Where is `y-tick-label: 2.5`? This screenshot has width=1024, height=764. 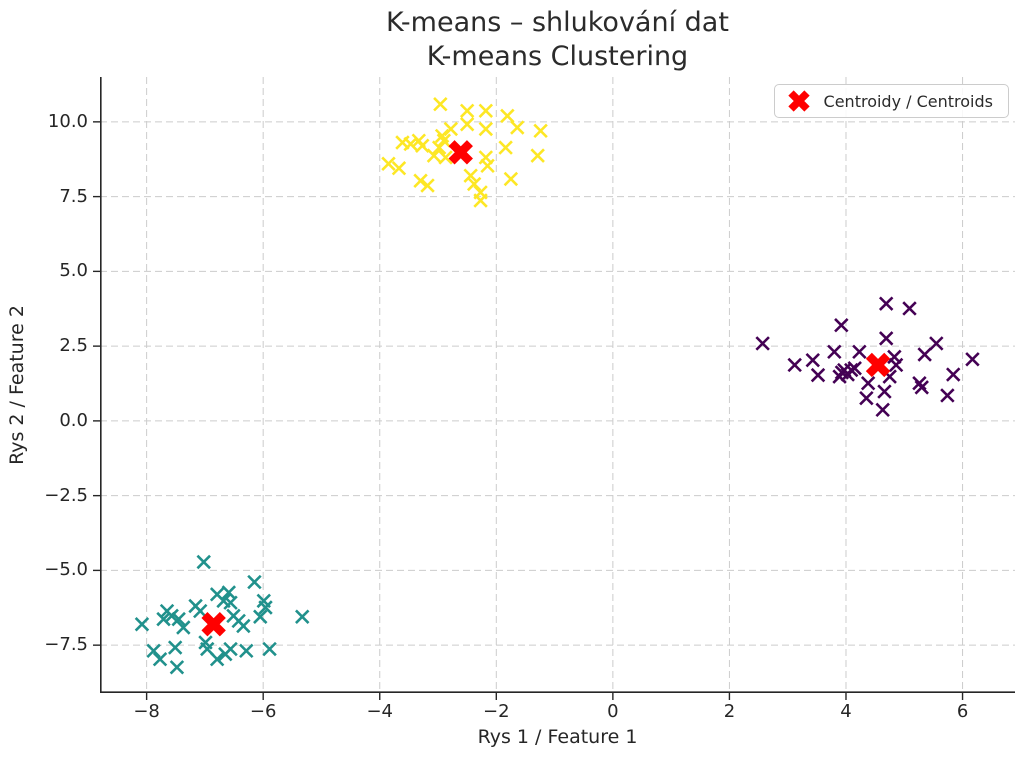 y-tick-label: 2.5 is located at coordinates (73, 346).